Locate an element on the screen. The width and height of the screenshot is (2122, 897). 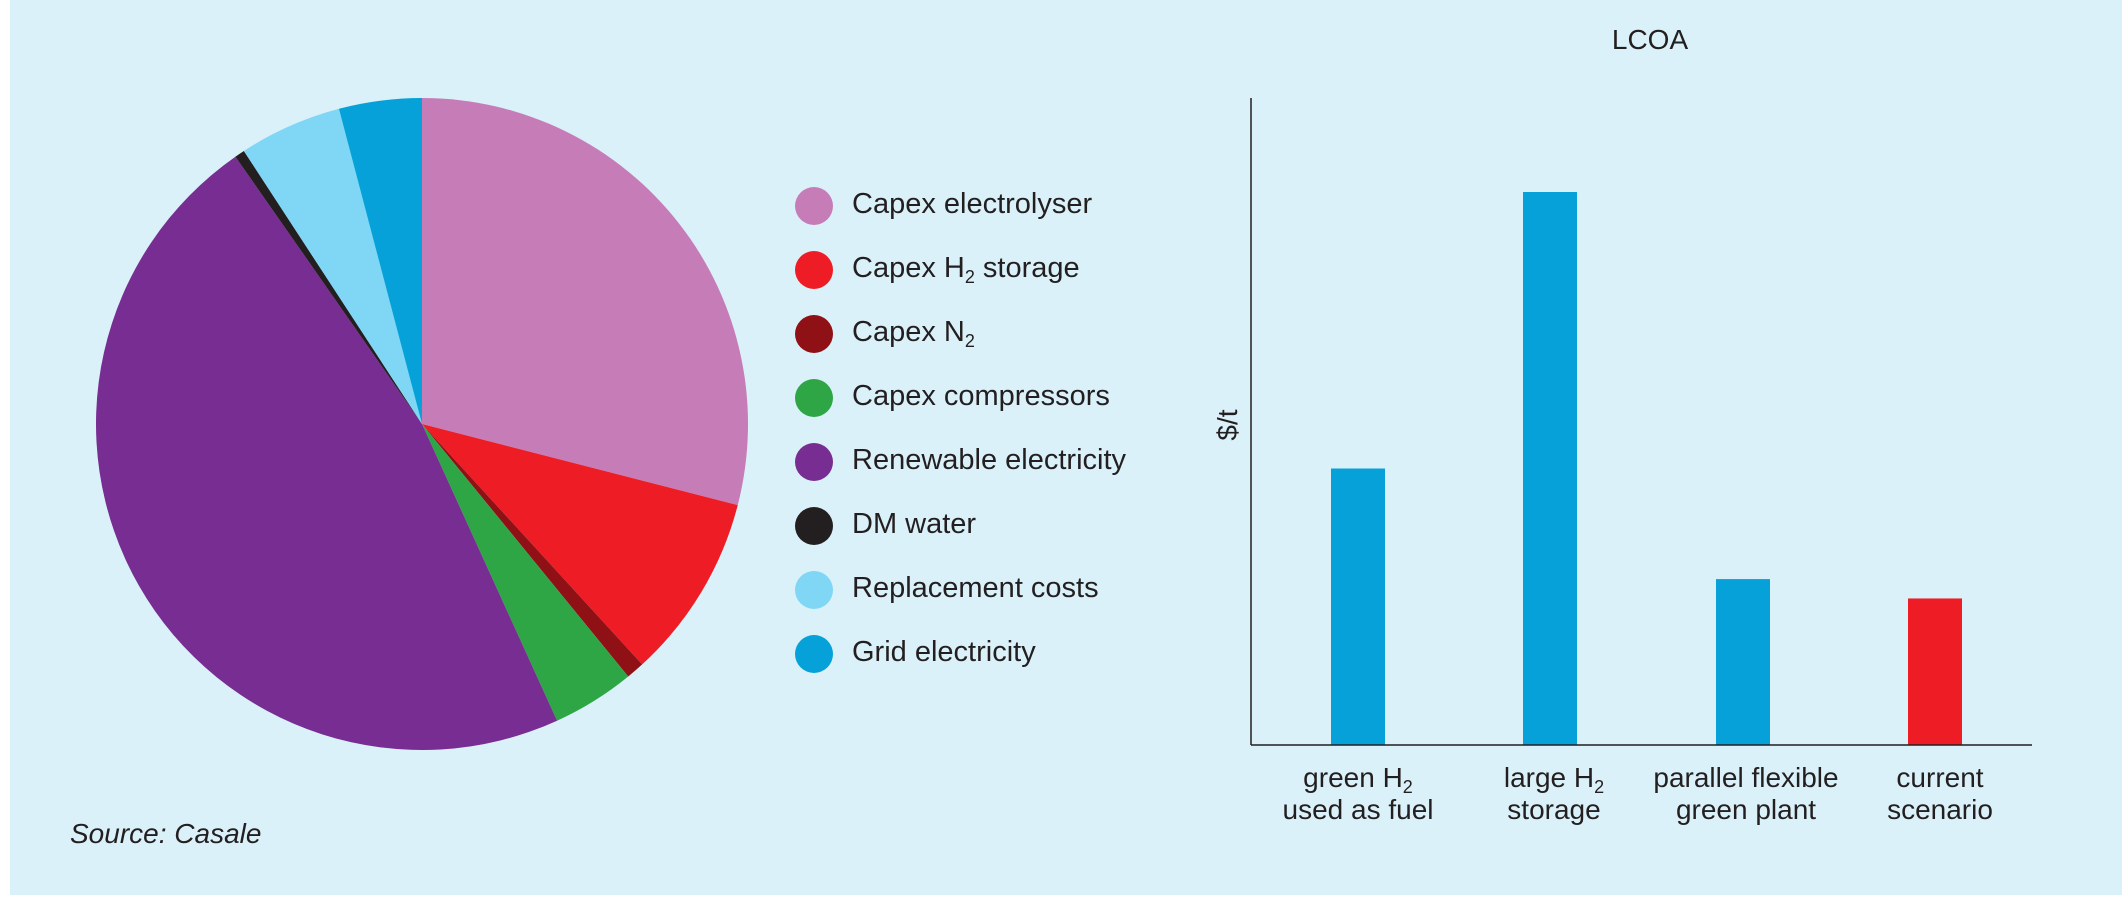
pie-slice-grid-electricity is located at coordinates (380, 261).